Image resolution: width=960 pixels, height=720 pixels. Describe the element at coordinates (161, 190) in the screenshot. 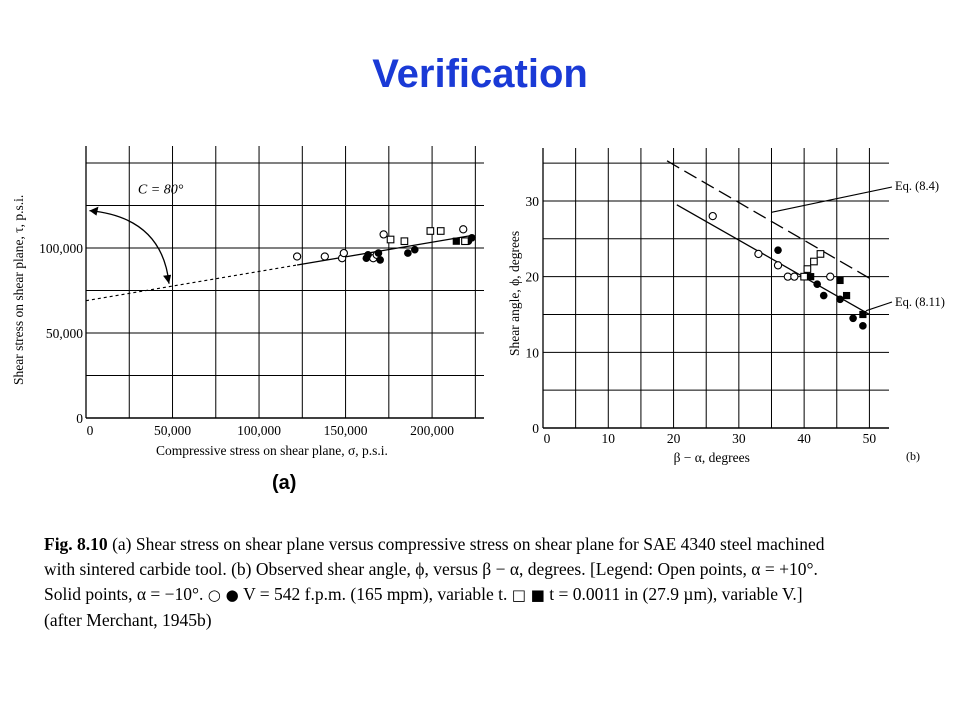

I see `angle-annotation: C = 80°` at that location.